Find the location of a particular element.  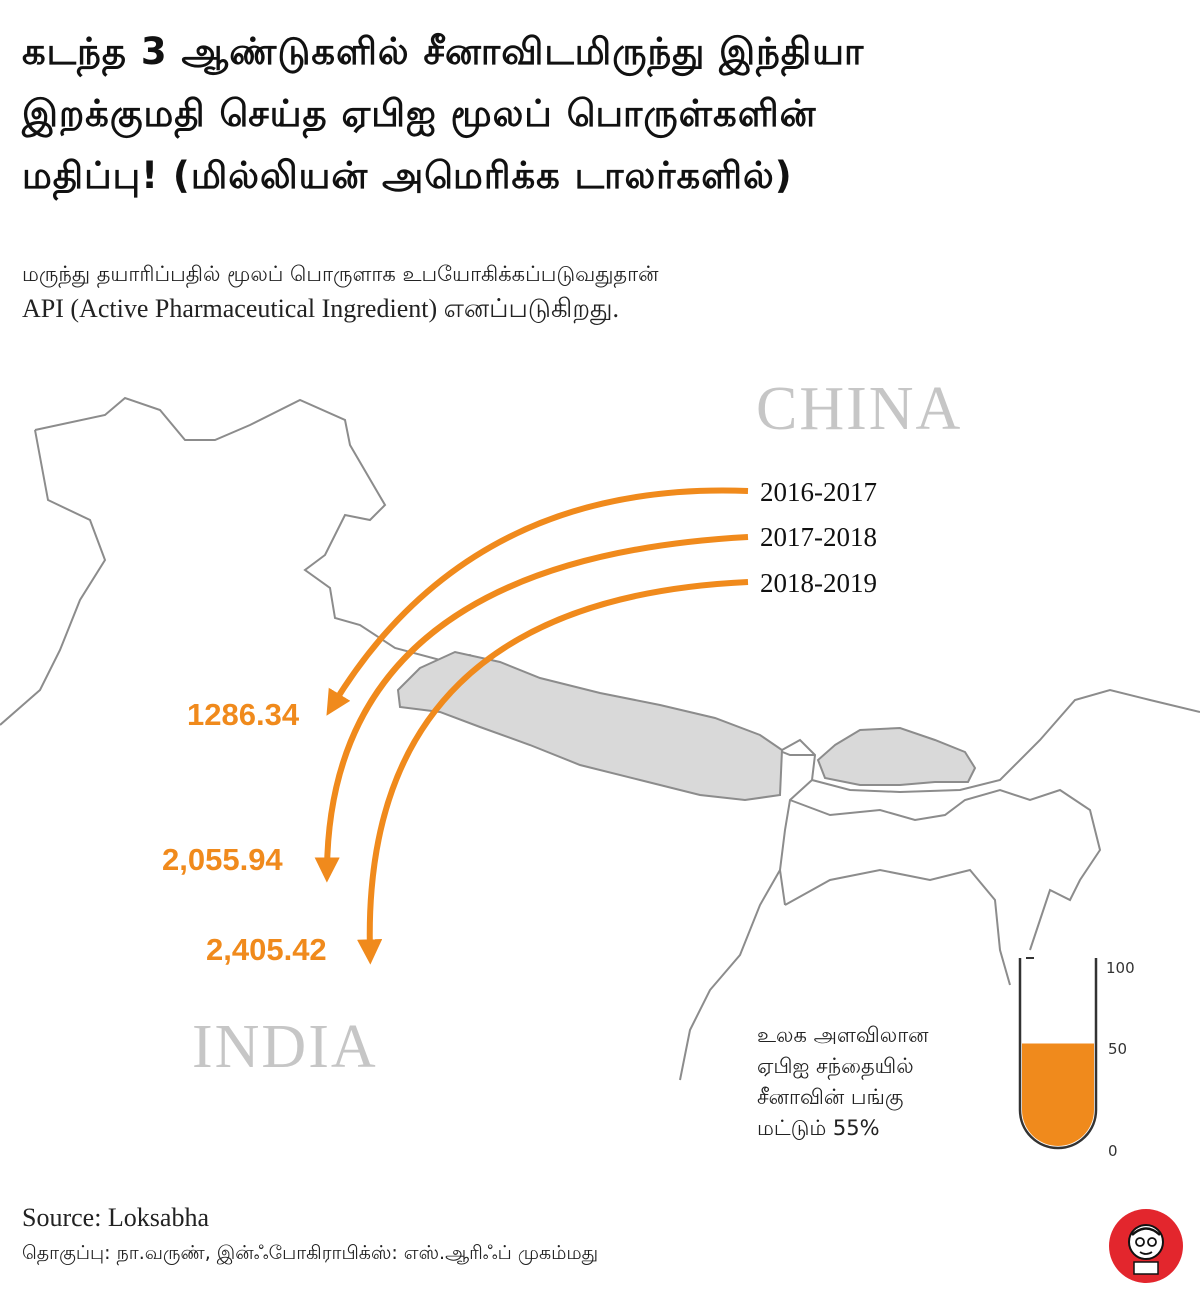

northeast-border-south is located at coordinates (945, 869).